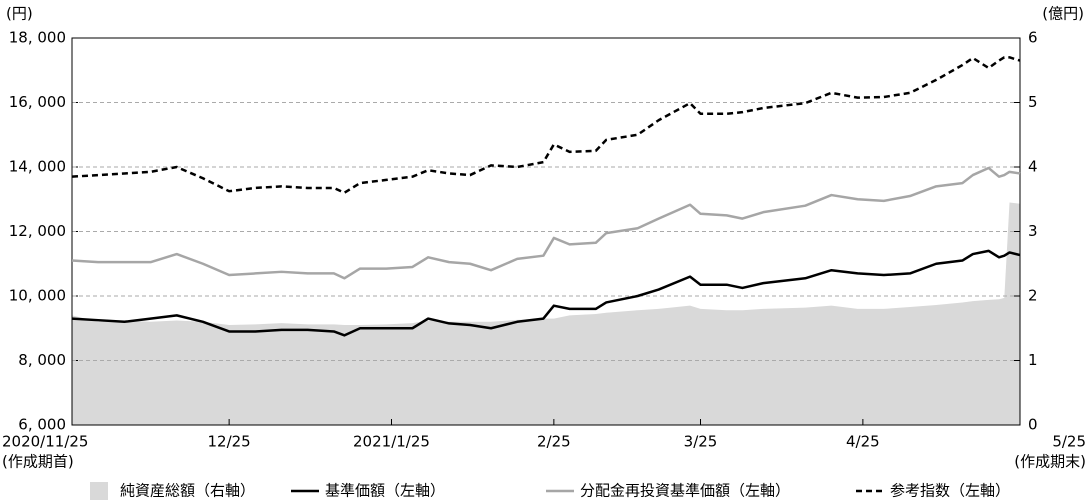 The height and width of the screenshot is (503, 1088). Describe the element at coordinates (863, 442) in the screenshot. I see `x-tick-label: 4/25` at that location.